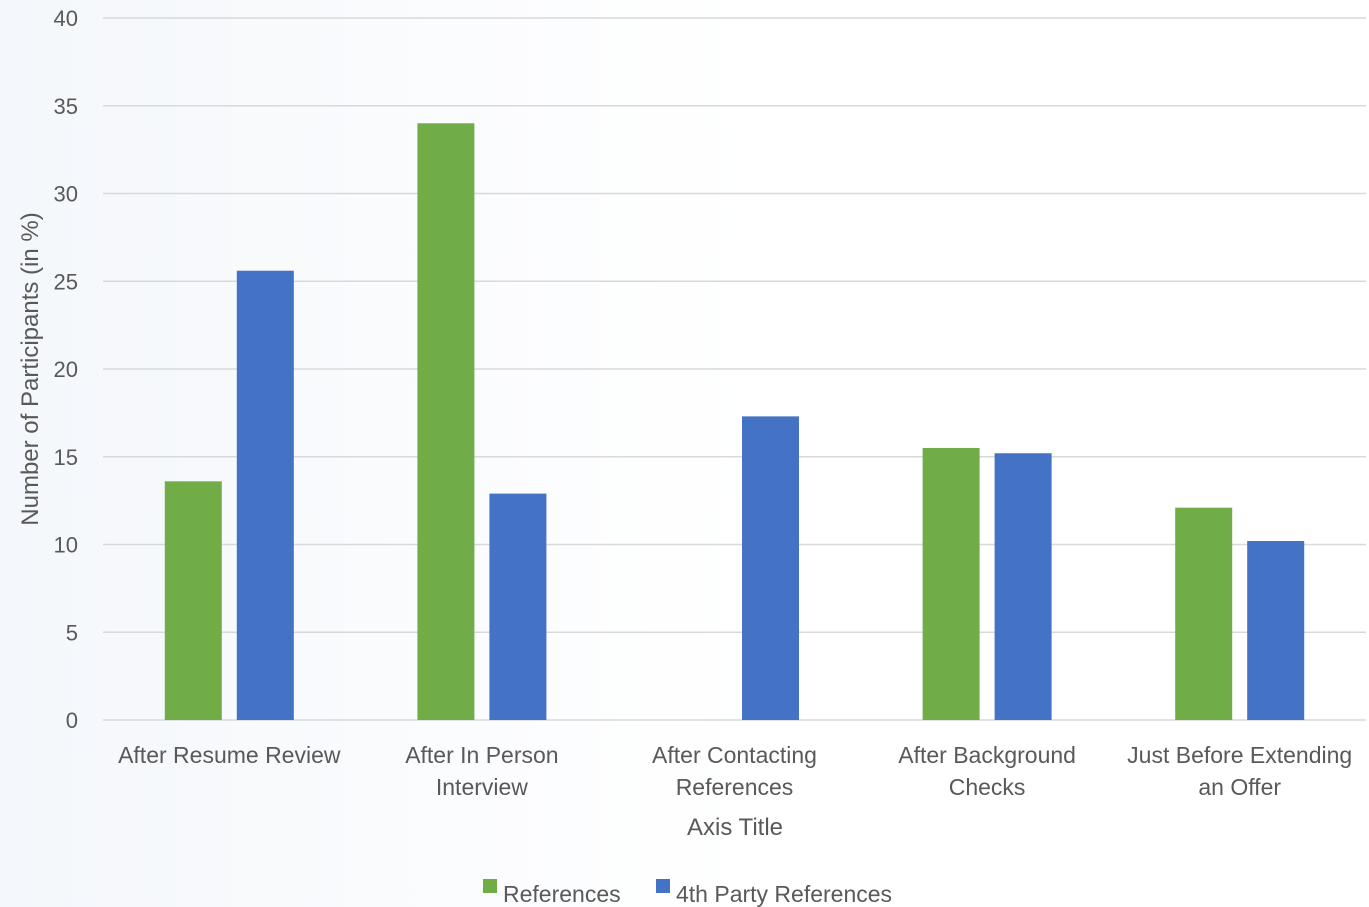 The height and width of the screenshot is (907, 1369). I want to click on legend-label: 4th Party References, so click(784, 894).